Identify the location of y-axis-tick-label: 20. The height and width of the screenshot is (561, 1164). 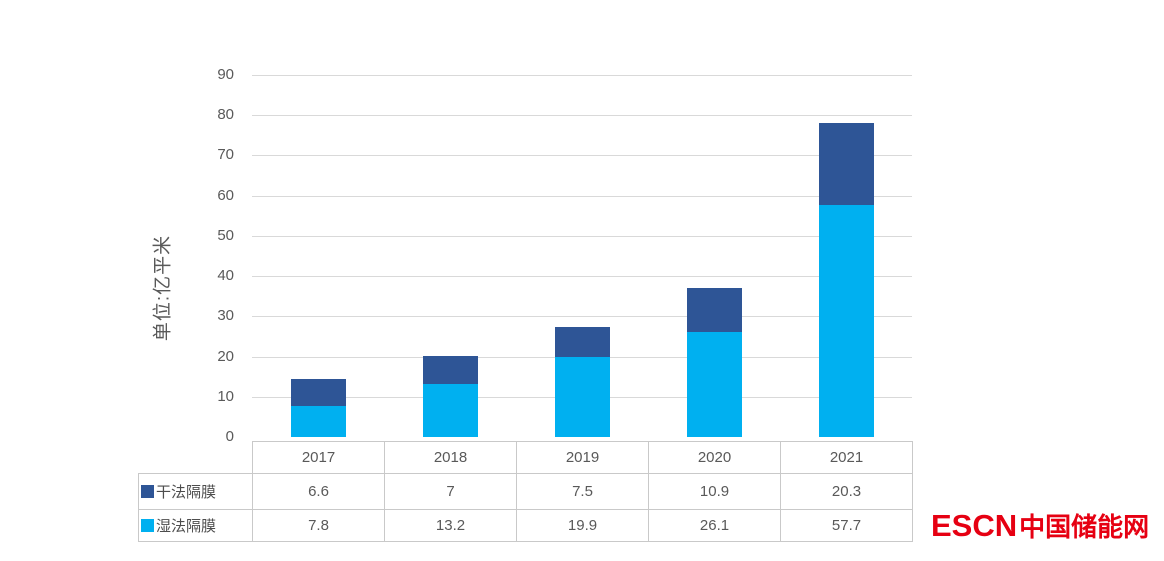
(225, 356).